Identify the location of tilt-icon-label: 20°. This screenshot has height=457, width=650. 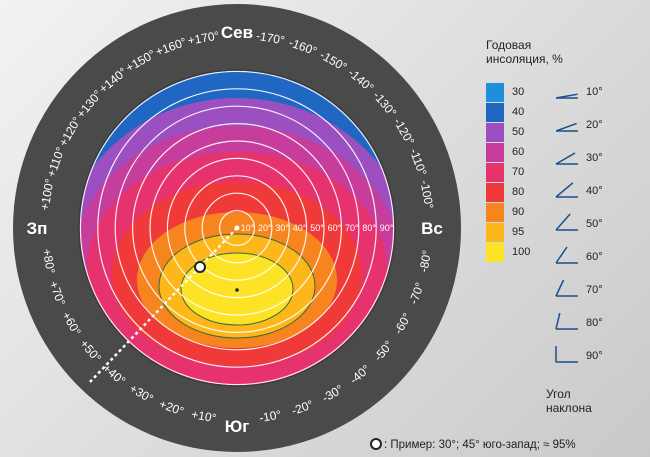
(594, 125).